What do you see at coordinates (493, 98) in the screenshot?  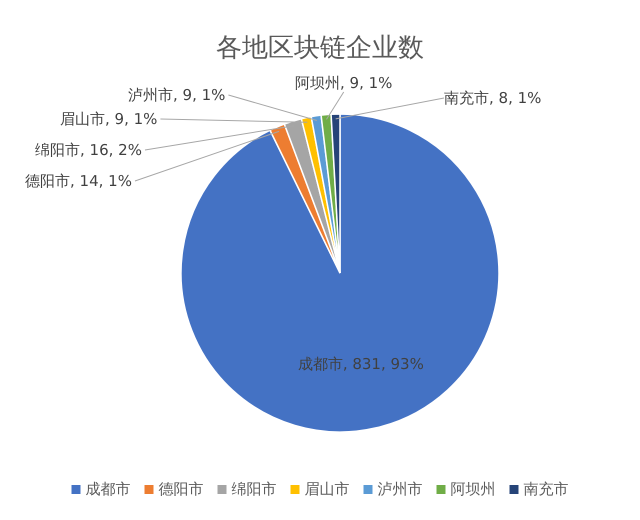 I see `data-label: 南充市, 8, 1%` at bounding box center [493, 98].